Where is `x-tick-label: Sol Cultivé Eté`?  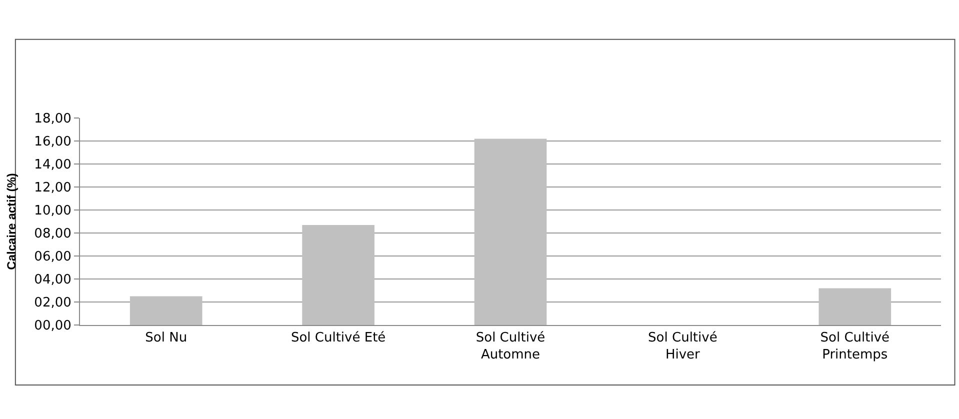
x-tick-label: Sol Cultivé Eté is located at coordinates (338, 338).